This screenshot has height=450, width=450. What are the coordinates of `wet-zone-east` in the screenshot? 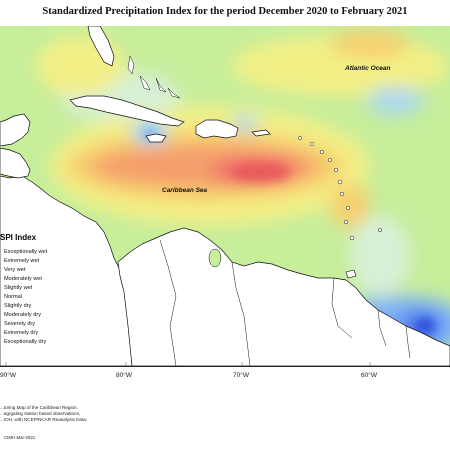 It's located at (380, 256).